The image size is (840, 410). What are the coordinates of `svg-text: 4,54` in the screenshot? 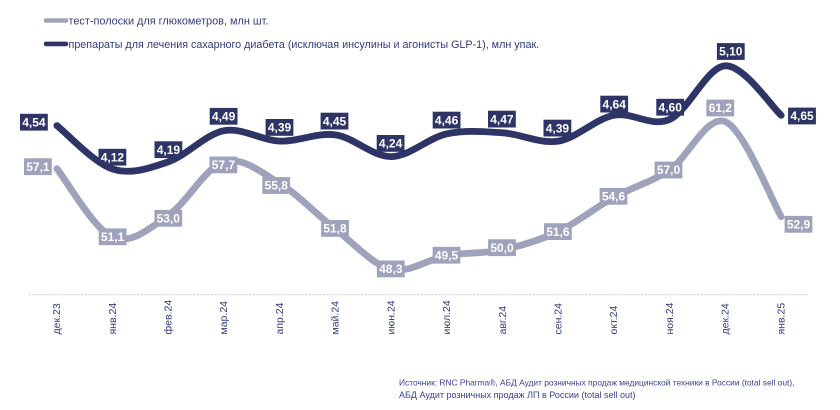 It's located at (34, 122).